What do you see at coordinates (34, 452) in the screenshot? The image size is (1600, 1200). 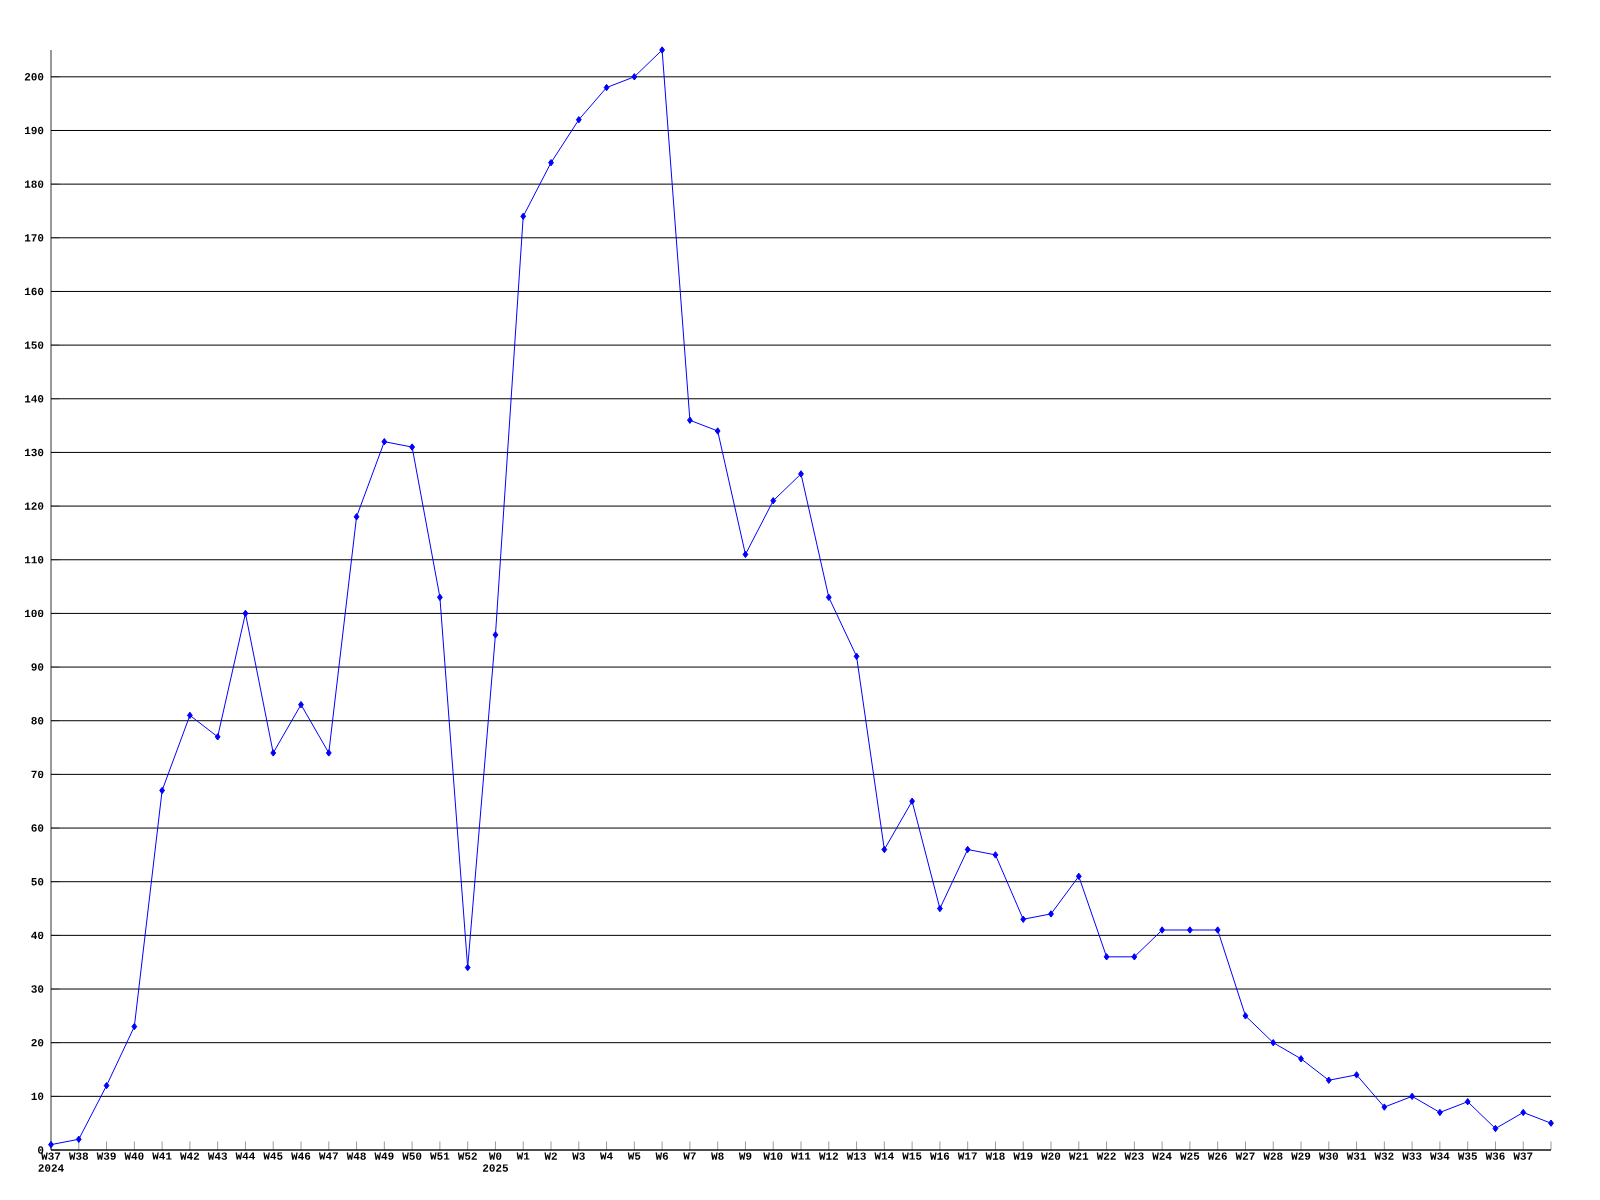 I see `y-tick-label: 130` at bounding box center [34, 452].